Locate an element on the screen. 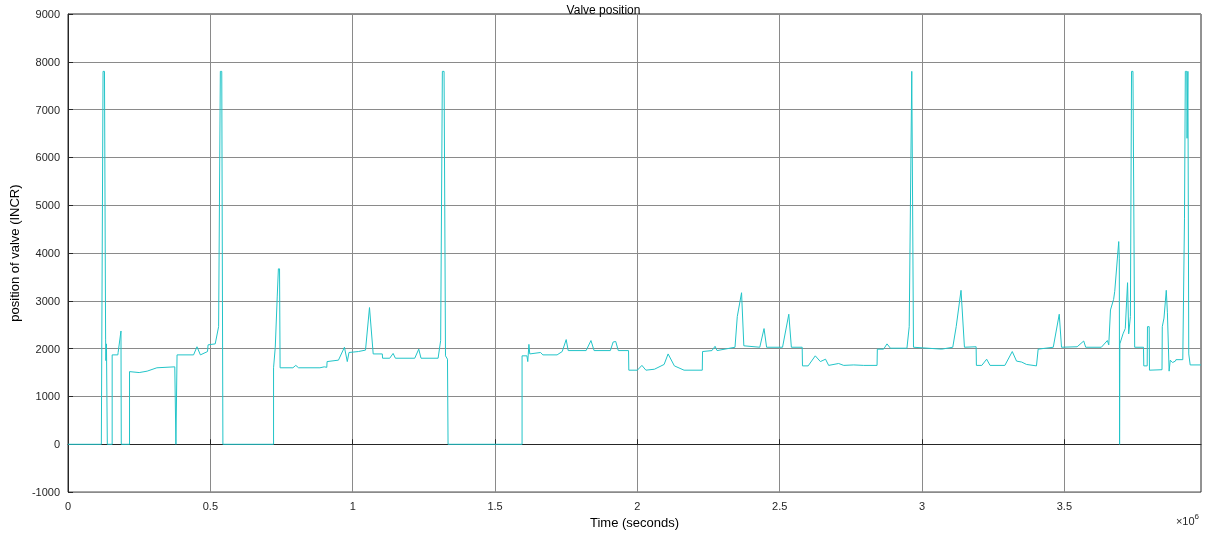 This screenshot has height=534, width=1207. y-tick-label: 1000 is located at coordinates (48, 396).